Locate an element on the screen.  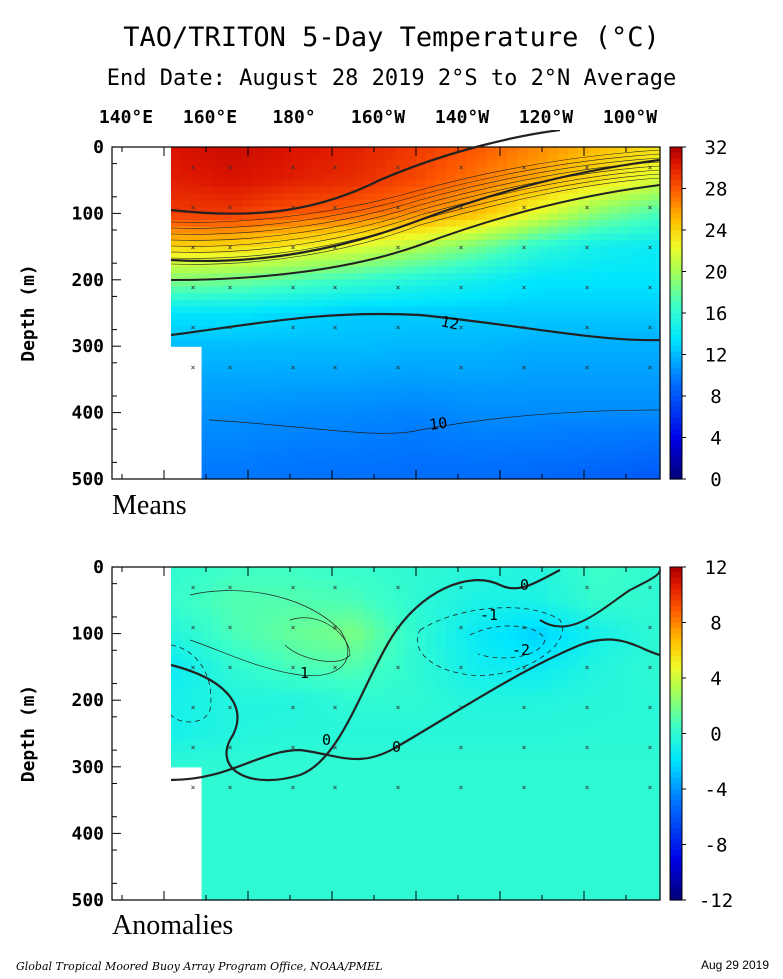
sample-marker: × is located at coordinates (587, 247).